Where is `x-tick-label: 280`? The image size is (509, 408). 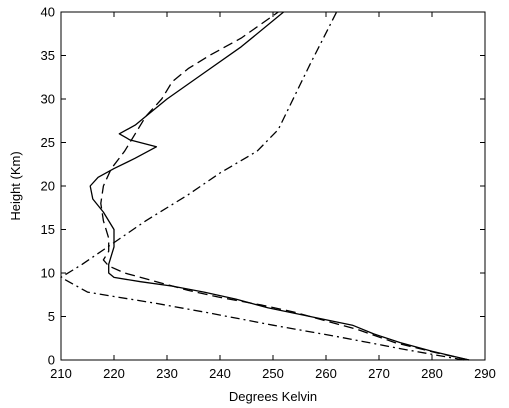
x-tick-label: 280 is located at coordinates (432, 373).